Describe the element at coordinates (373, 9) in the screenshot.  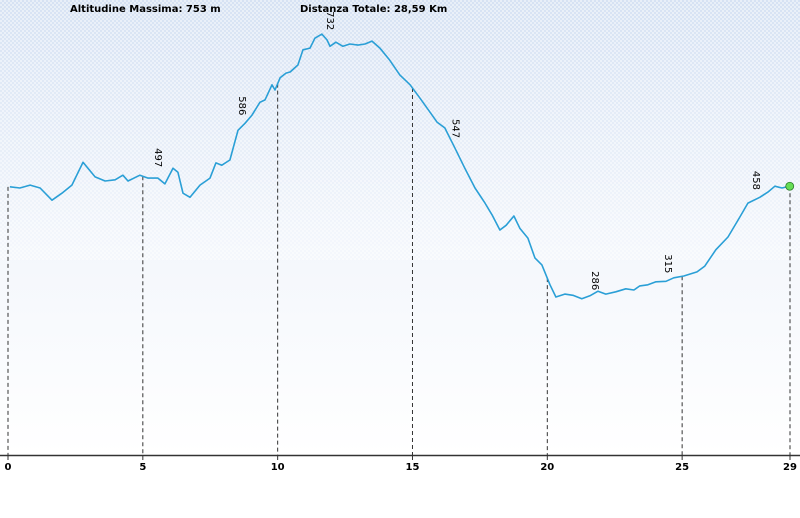
I see `total-distance: Distanza Totale: 28,59 Km` at that location.